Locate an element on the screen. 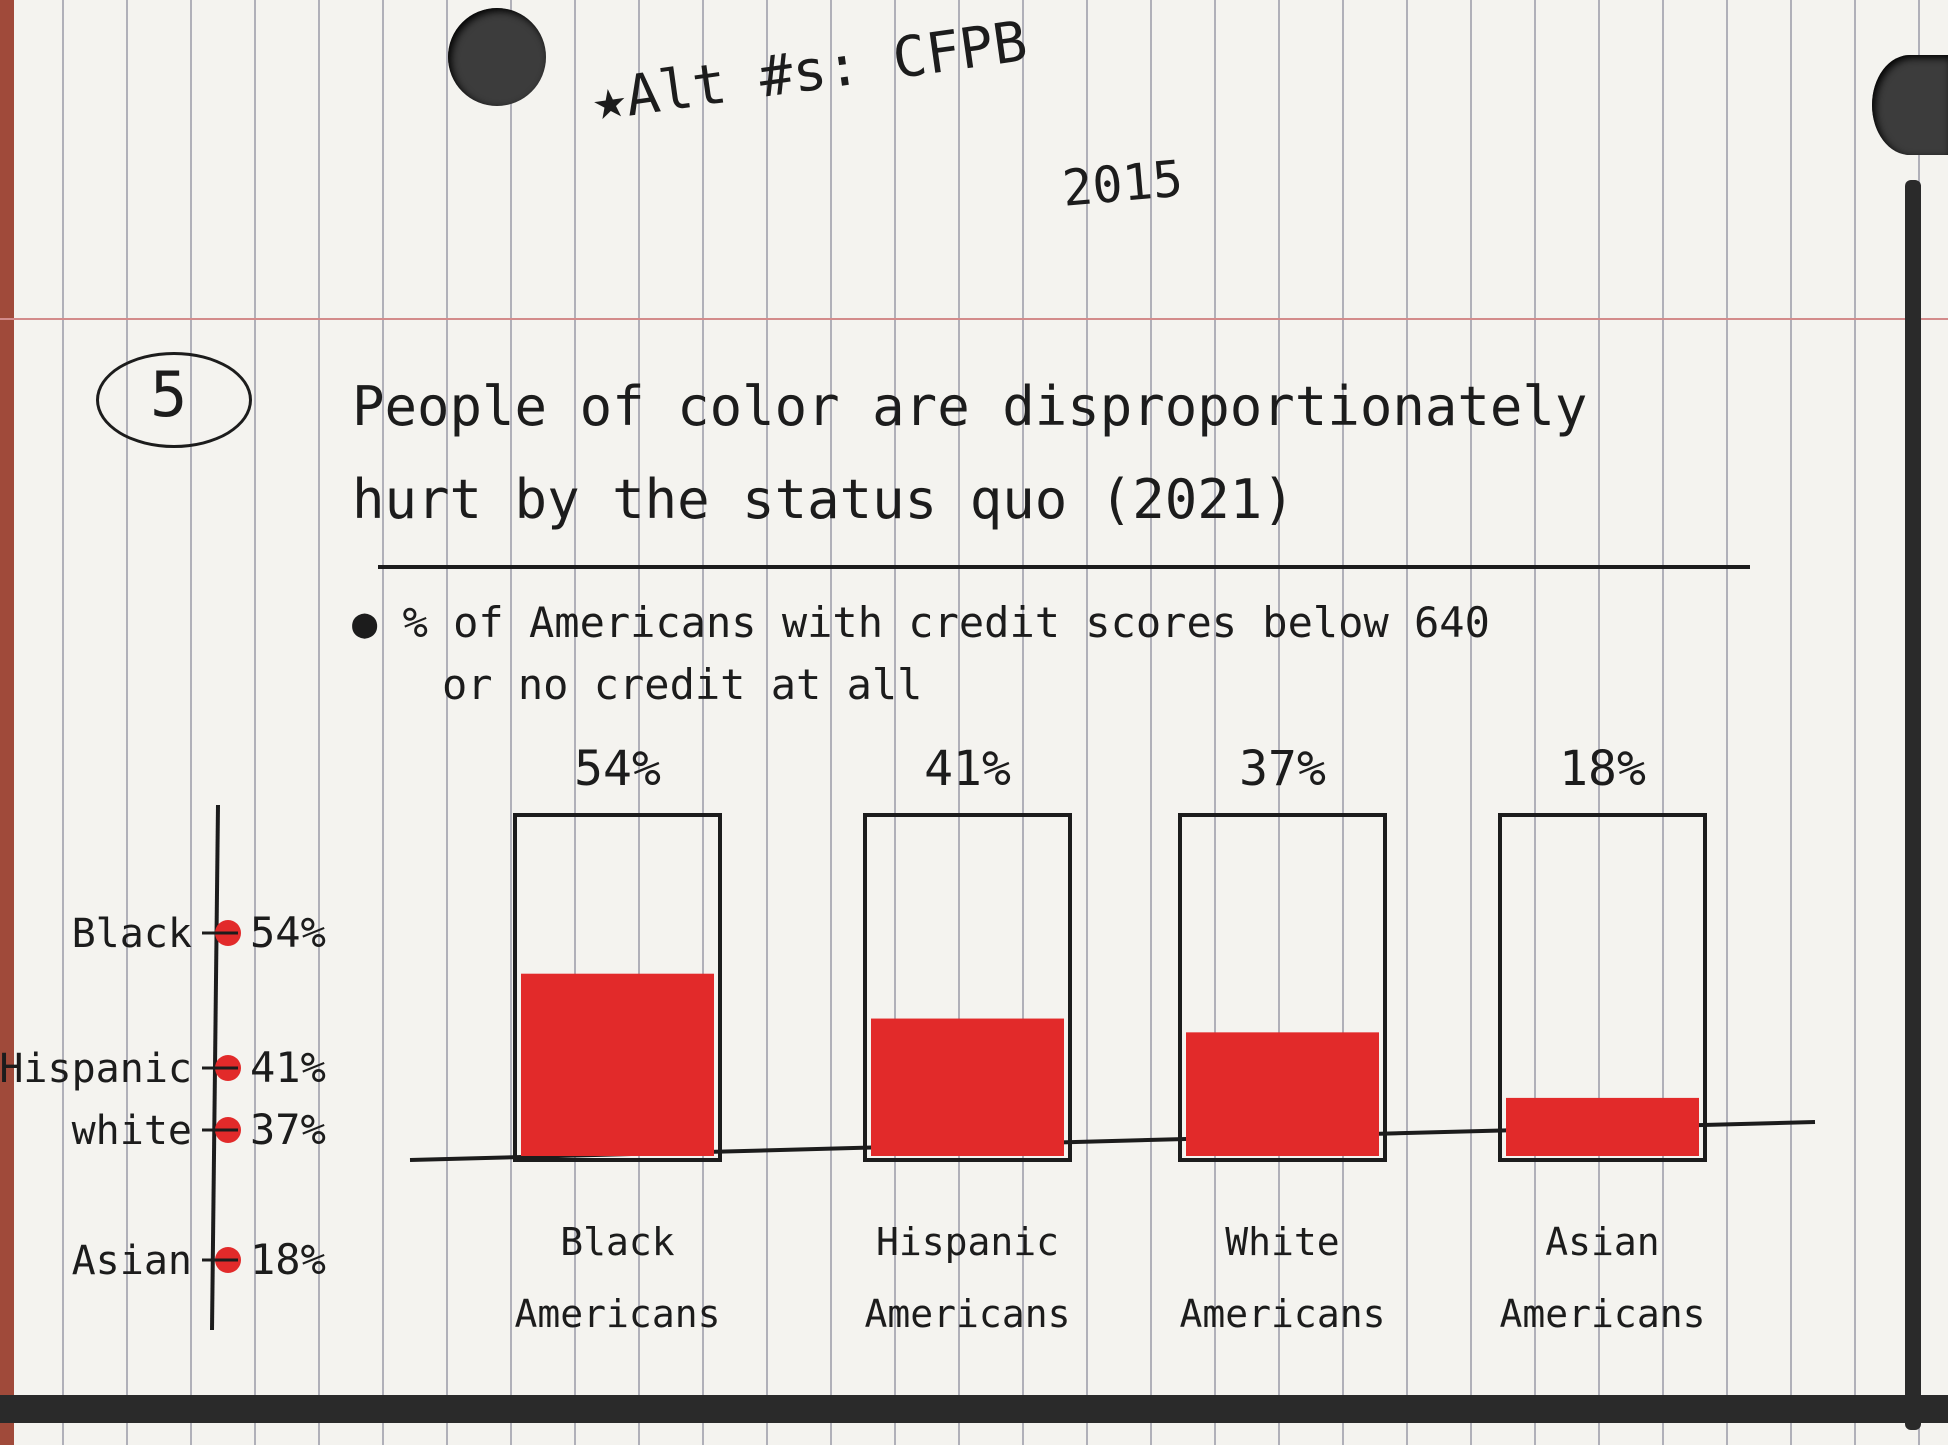 The height and width of the screenshot is (1445, 1948). right-vertical-rule is located at coordinates (1913, 805).